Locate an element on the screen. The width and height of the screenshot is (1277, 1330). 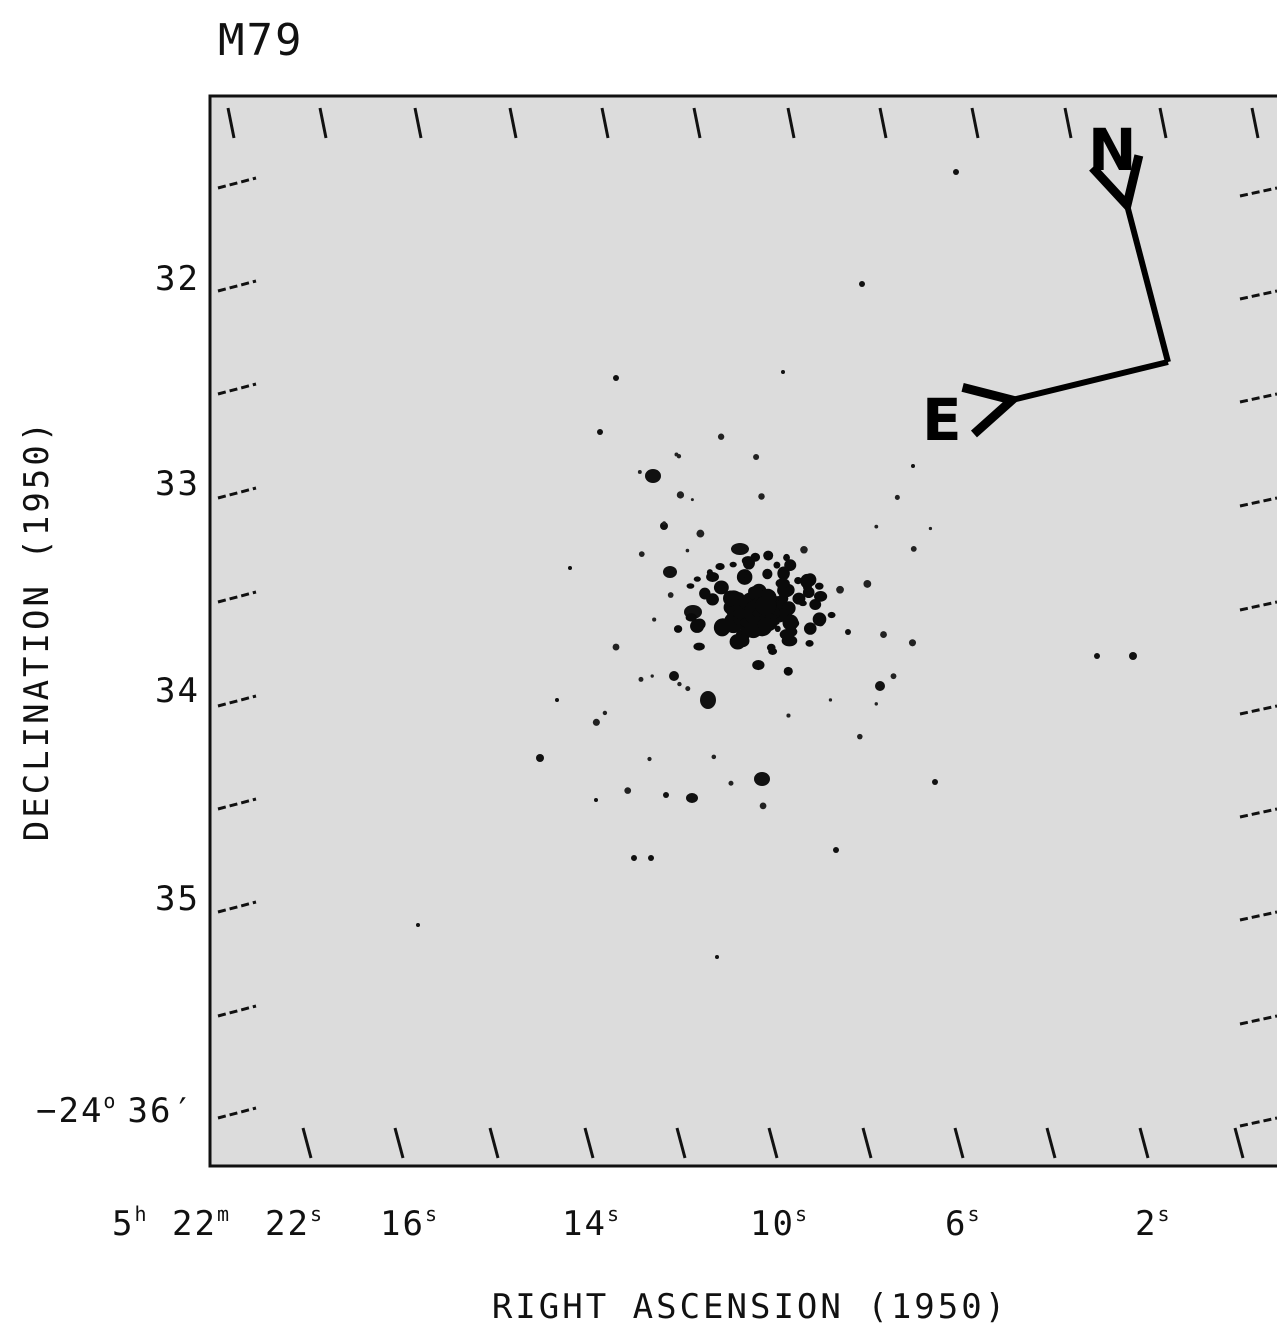
degrees: −24 is located at coordinates (69, 1111).